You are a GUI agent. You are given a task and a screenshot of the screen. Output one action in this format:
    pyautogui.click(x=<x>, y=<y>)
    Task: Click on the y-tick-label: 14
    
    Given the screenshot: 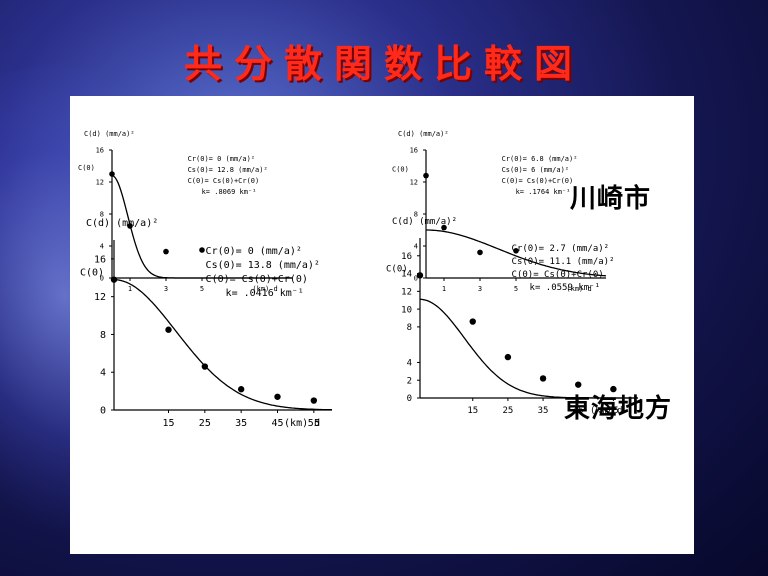 What is the action you would take?
    pyautogui.click(x=406, y=275)
    